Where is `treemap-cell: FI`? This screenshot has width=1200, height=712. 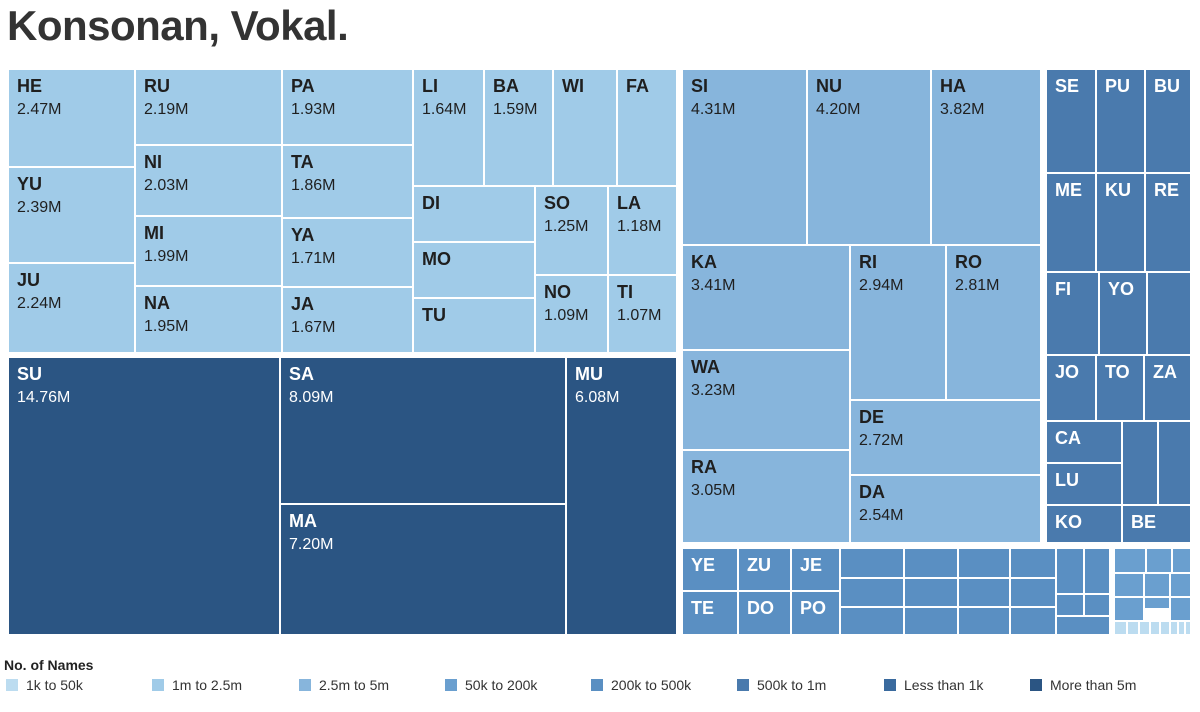
treemap-cell: FI is located at coordinates (1072, 313).